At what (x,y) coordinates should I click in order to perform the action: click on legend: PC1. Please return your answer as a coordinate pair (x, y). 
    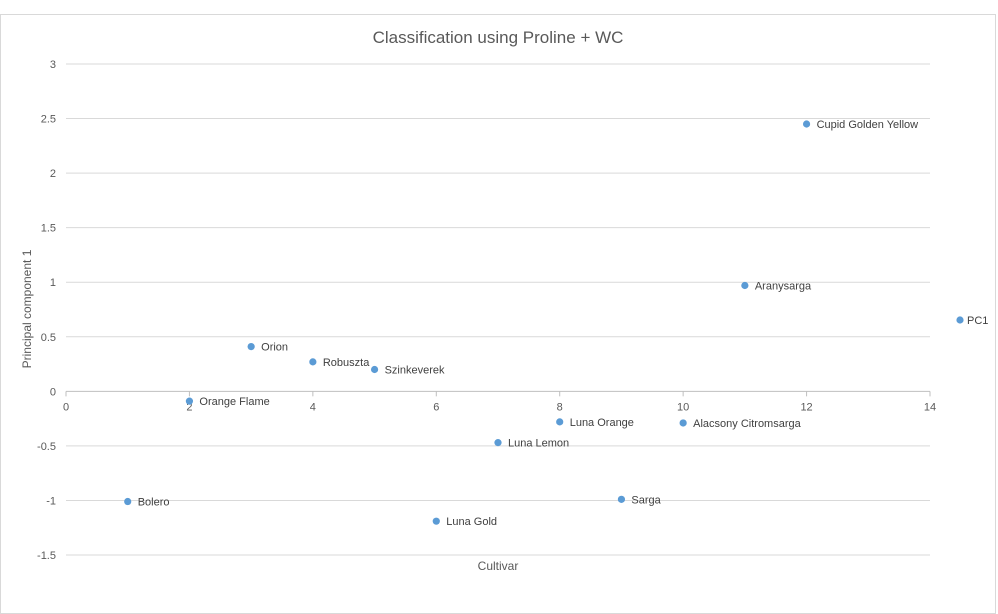
    Looking at the image, I should click on (972, 321).